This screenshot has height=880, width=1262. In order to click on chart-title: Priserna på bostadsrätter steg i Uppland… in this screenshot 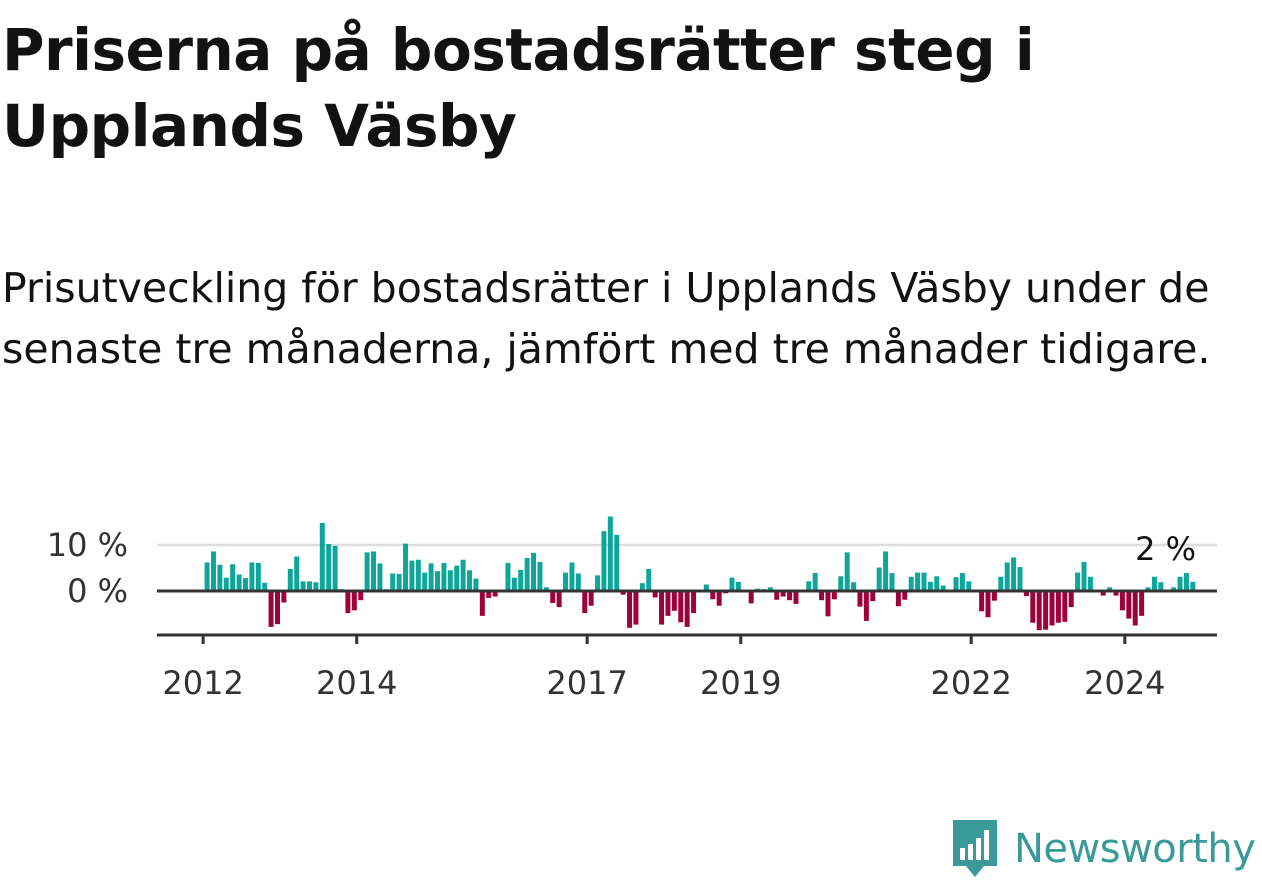, I will do `click(518, 88)`.